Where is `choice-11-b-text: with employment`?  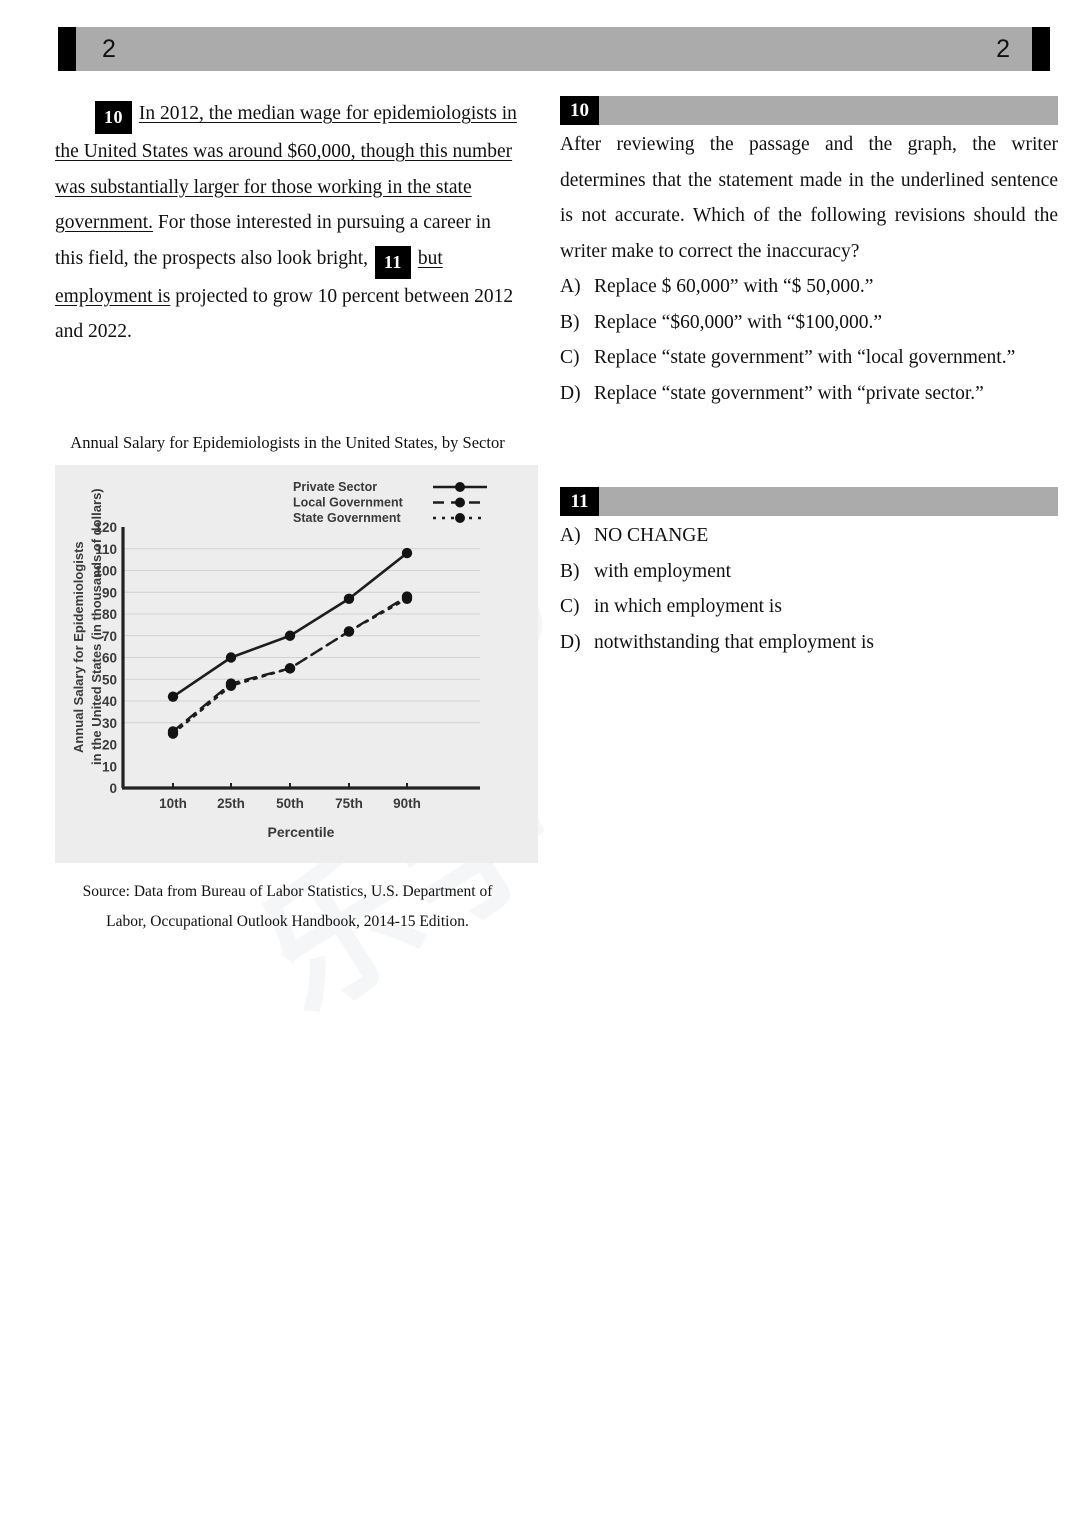 choice-11-b-text: with employment is located at coordinates (663, 571).